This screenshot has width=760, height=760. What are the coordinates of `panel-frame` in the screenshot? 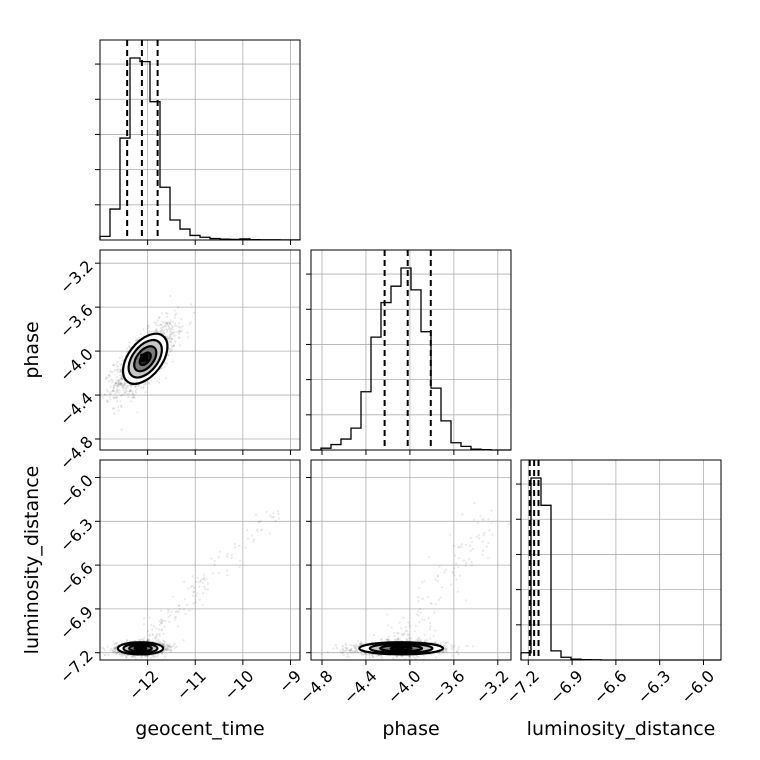 It's located at (621, 560).